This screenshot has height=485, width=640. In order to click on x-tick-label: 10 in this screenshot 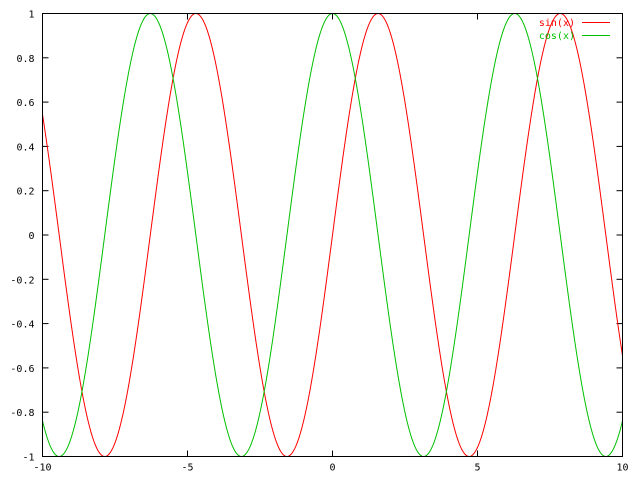, I will do `click(622, 468)`.